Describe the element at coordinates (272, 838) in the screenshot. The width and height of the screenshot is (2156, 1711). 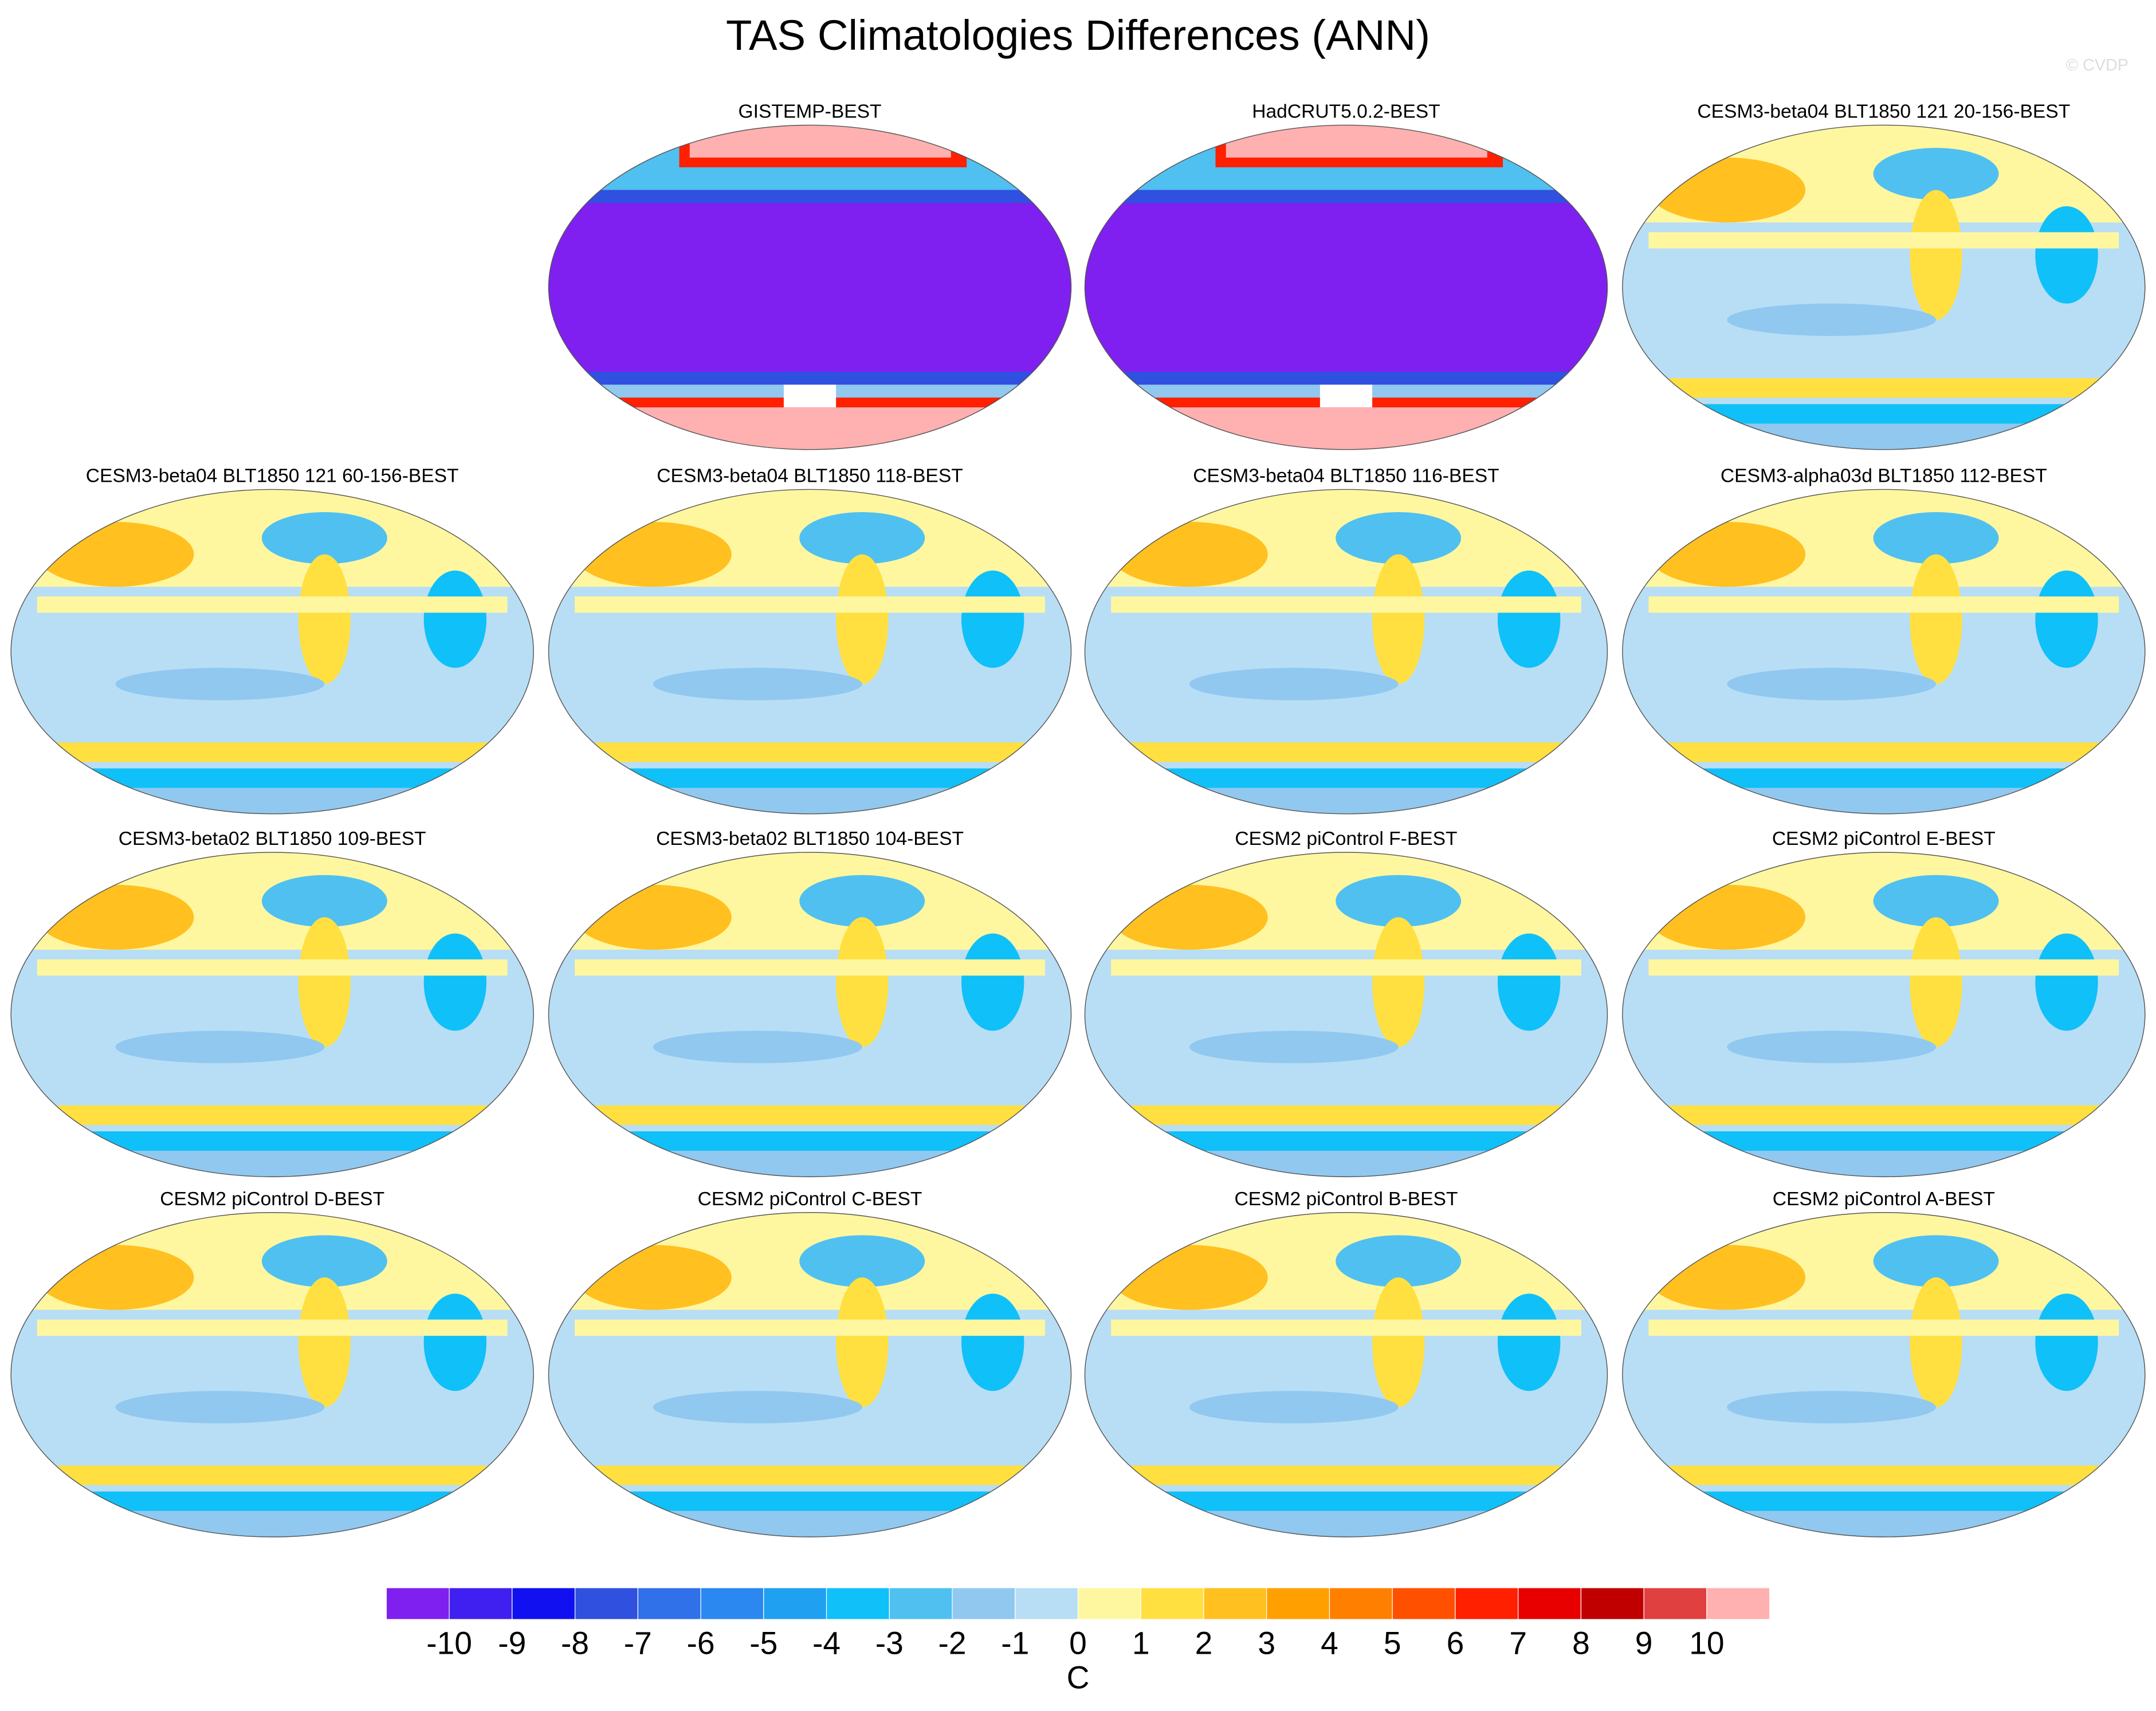
I see `panel-title: CESM3-beta02 BLT1850 109-BEST` at that location.